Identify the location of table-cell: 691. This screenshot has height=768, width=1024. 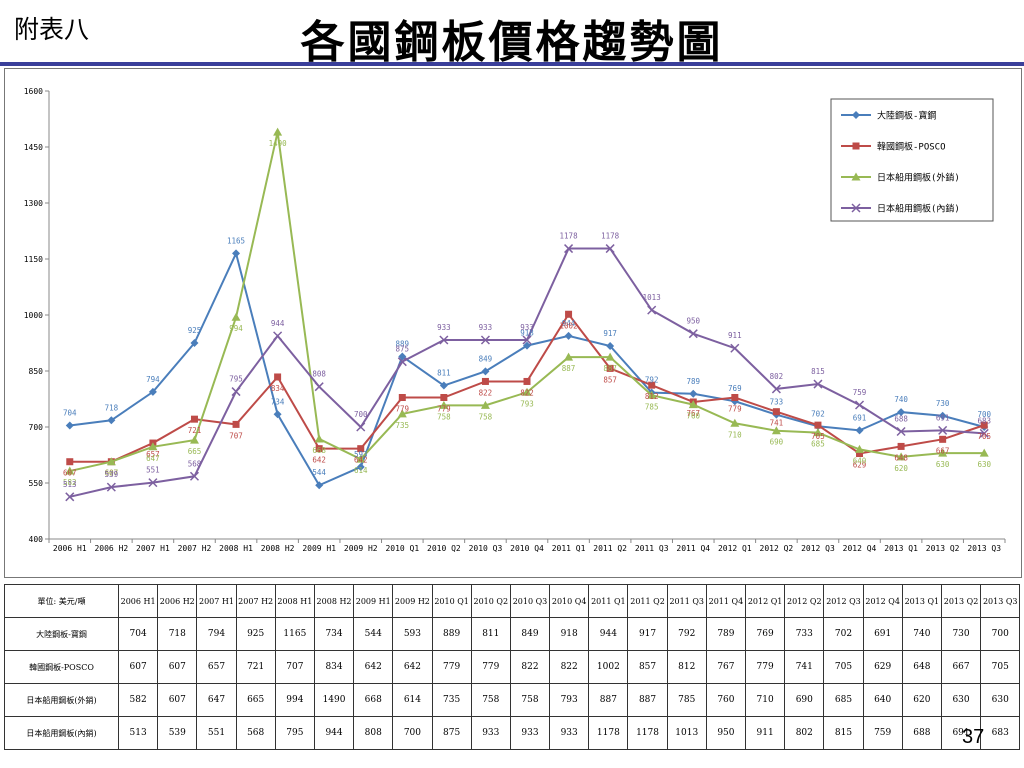
(961, 733).